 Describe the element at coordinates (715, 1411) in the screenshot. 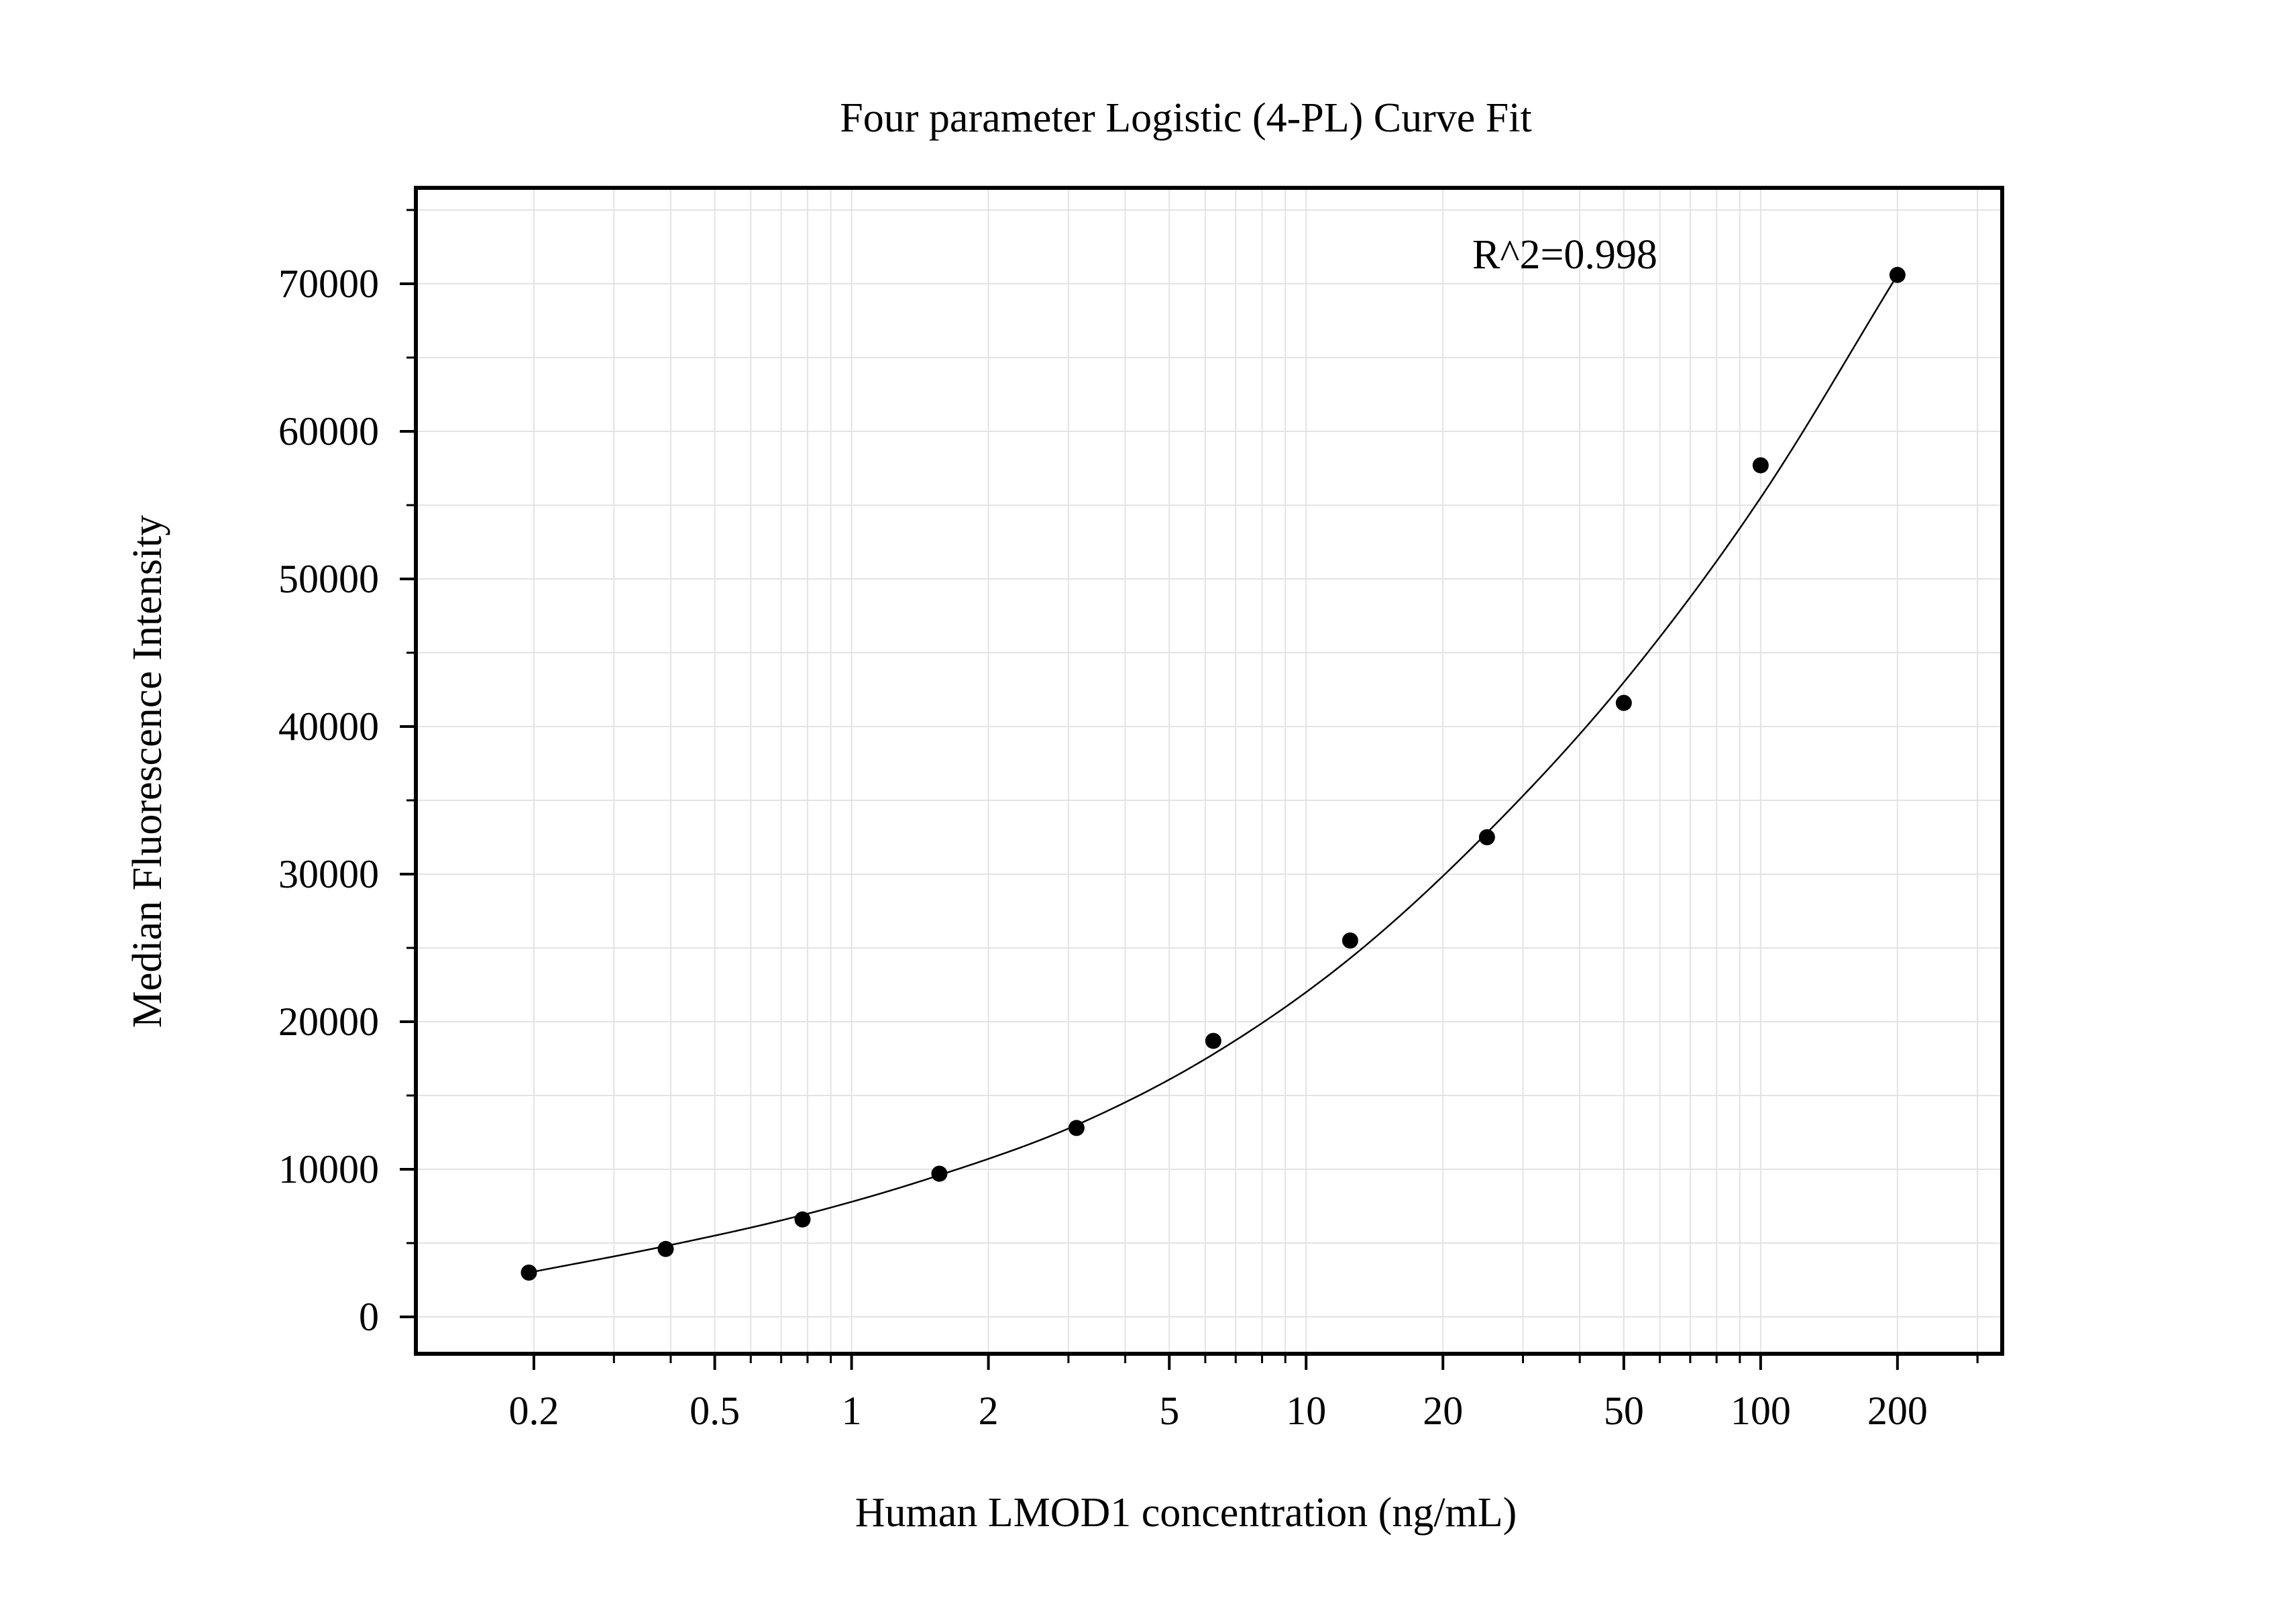

I see `x-tick-label: 0.5` at that location.